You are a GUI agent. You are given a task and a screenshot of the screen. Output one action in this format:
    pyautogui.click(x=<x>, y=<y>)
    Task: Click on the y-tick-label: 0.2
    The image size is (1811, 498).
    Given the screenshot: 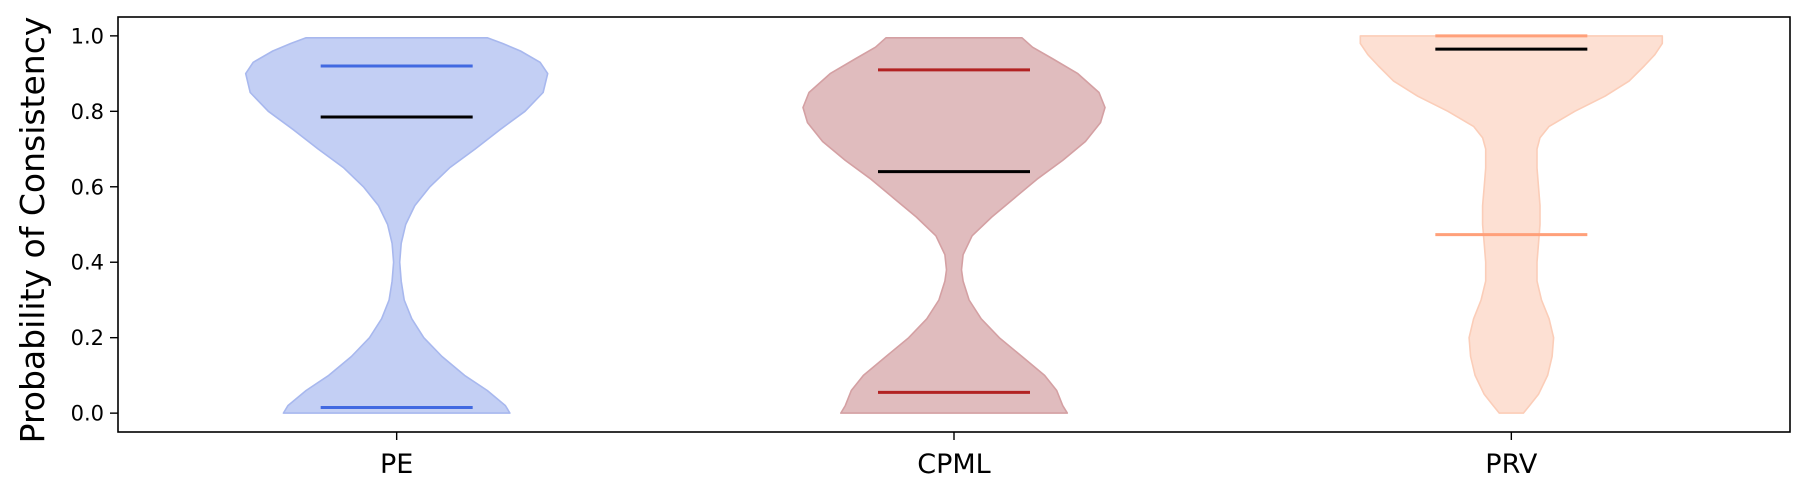 What is the action you would take?
    pyautogui.click(x=87, y=338)
    